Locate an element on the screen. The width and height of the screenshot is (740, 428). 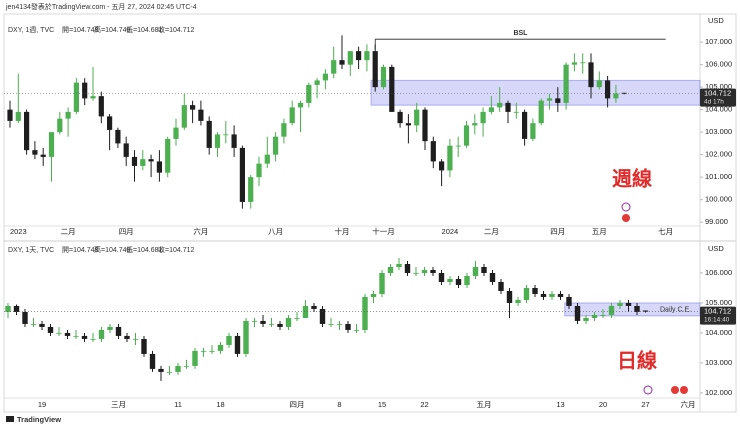
y-tick-label: 106.000 is located at coordinates (718, 64).